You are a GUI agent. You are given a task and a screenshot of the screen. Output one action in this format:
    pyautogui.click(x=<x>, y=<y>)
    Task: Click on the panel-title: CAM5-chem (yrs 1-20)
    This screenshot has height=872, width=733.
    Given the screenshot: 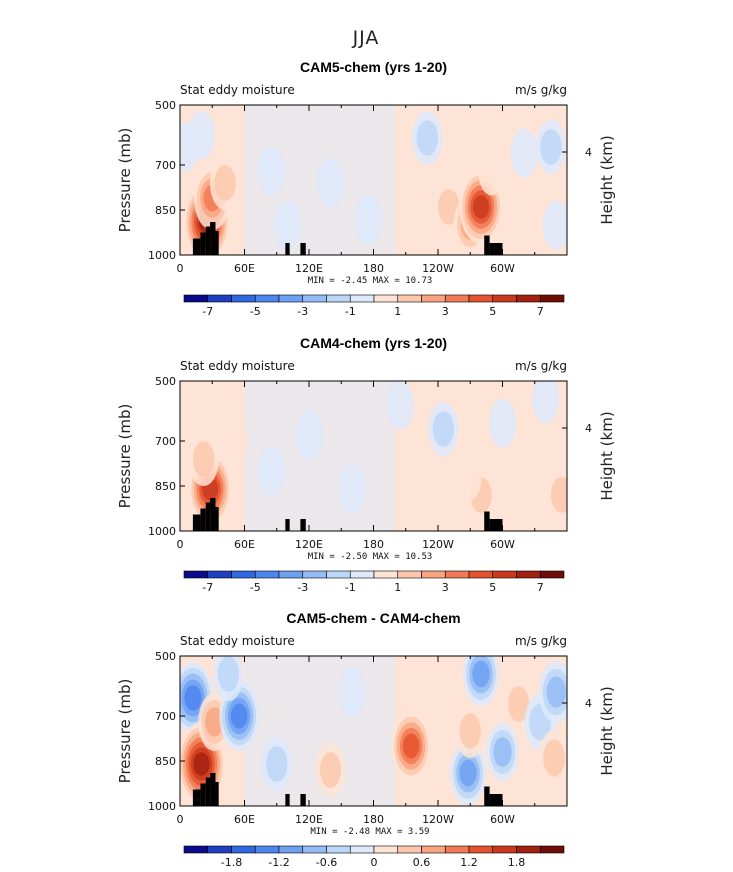 What is the action you would take?
    pyautogui.click(x=373, y=67)
    